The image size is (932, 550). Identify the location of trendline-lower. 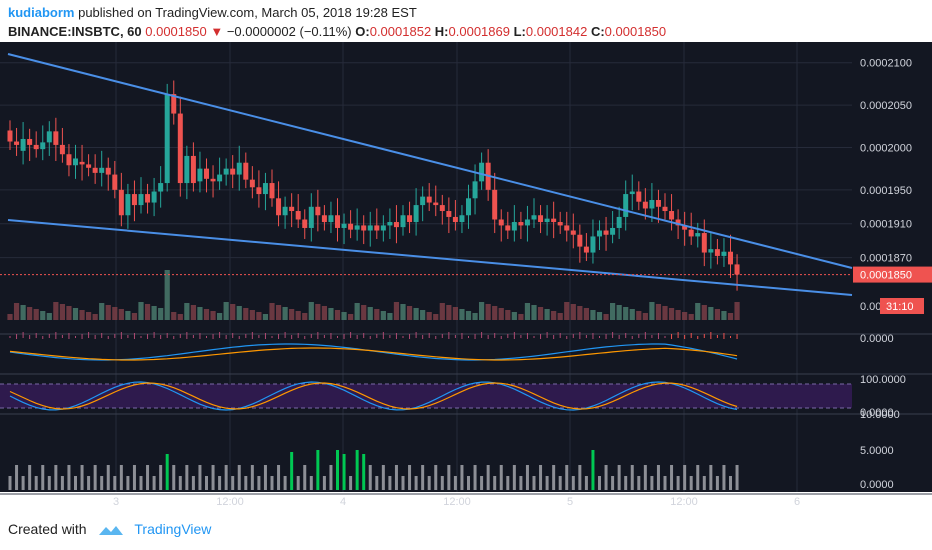
(430, 257).